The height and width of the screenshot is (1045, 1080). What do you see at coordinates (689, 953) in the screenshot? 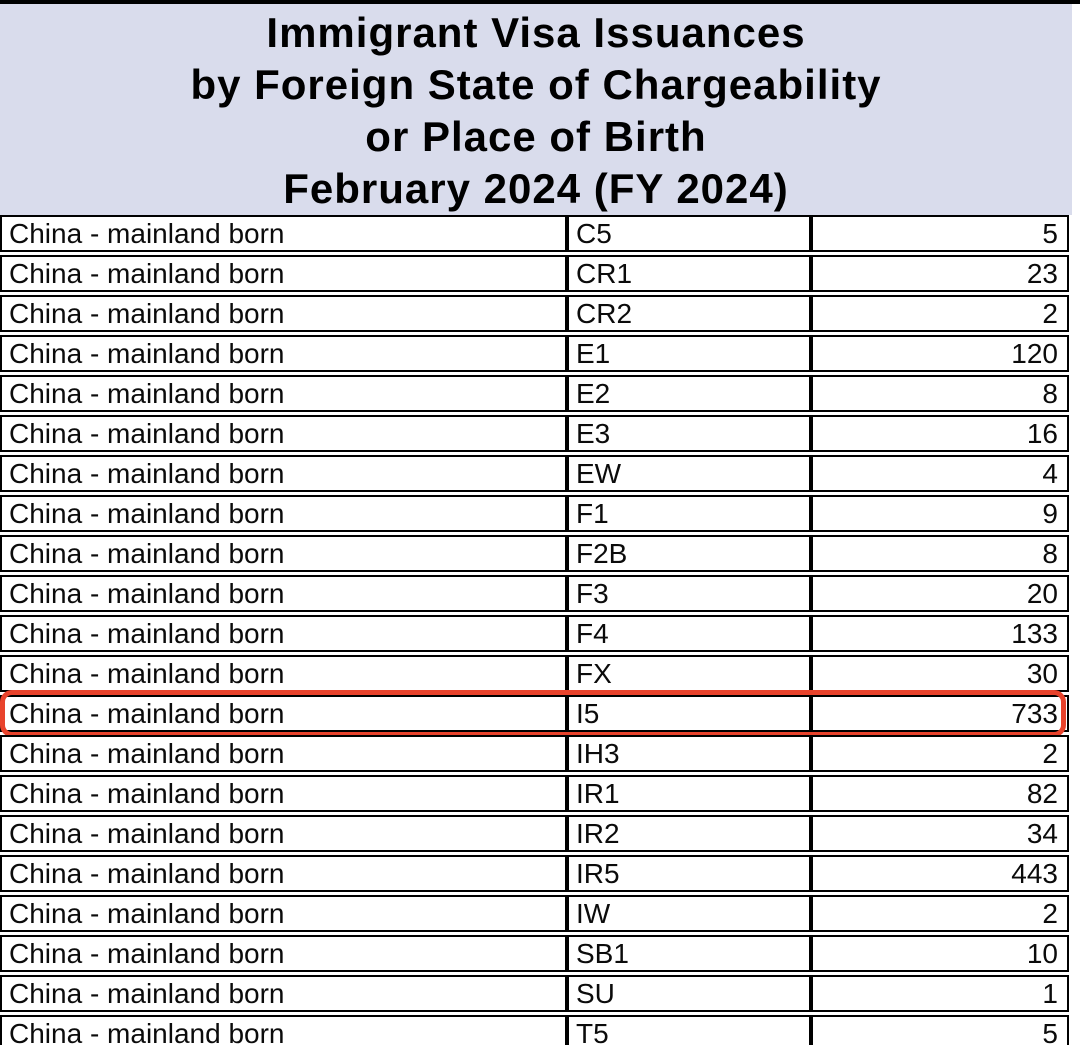
I see `visa-class-cell: SB1` at bounding box center [689, 953].